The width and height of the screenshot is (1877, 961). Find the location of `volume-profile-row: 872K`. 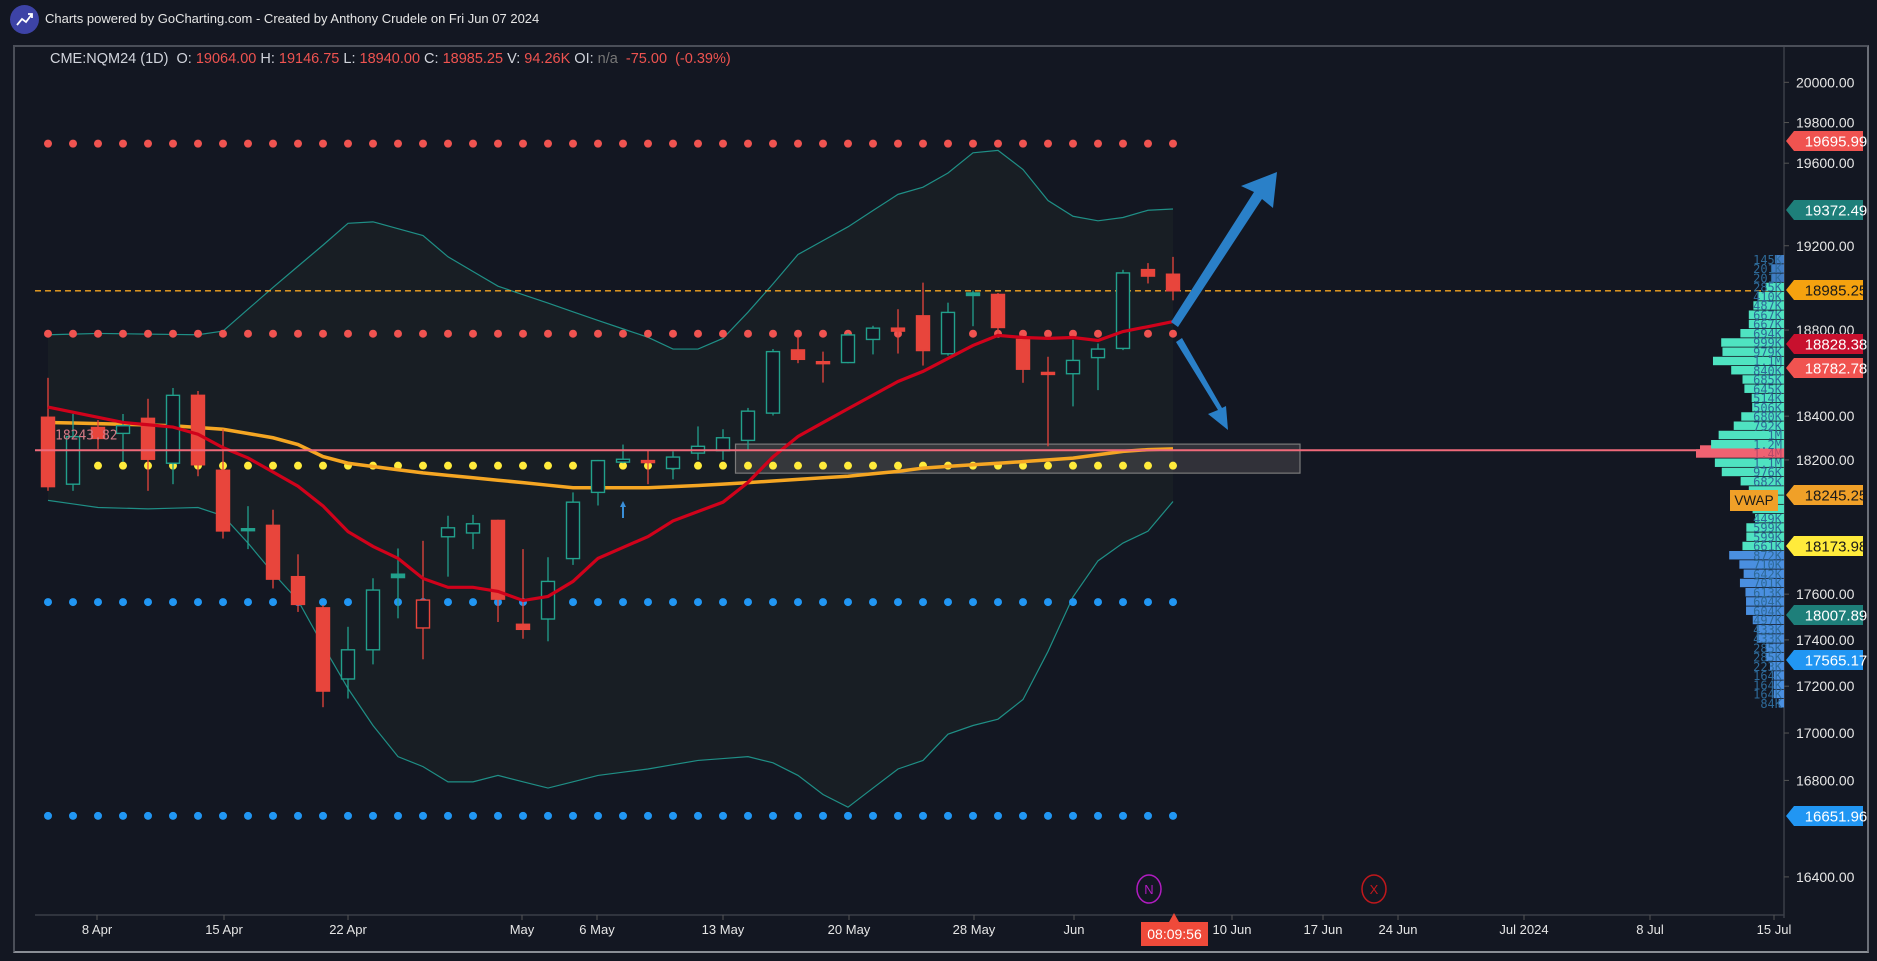

volume-profile-row: 872K is located at coordinates (1756, 556).